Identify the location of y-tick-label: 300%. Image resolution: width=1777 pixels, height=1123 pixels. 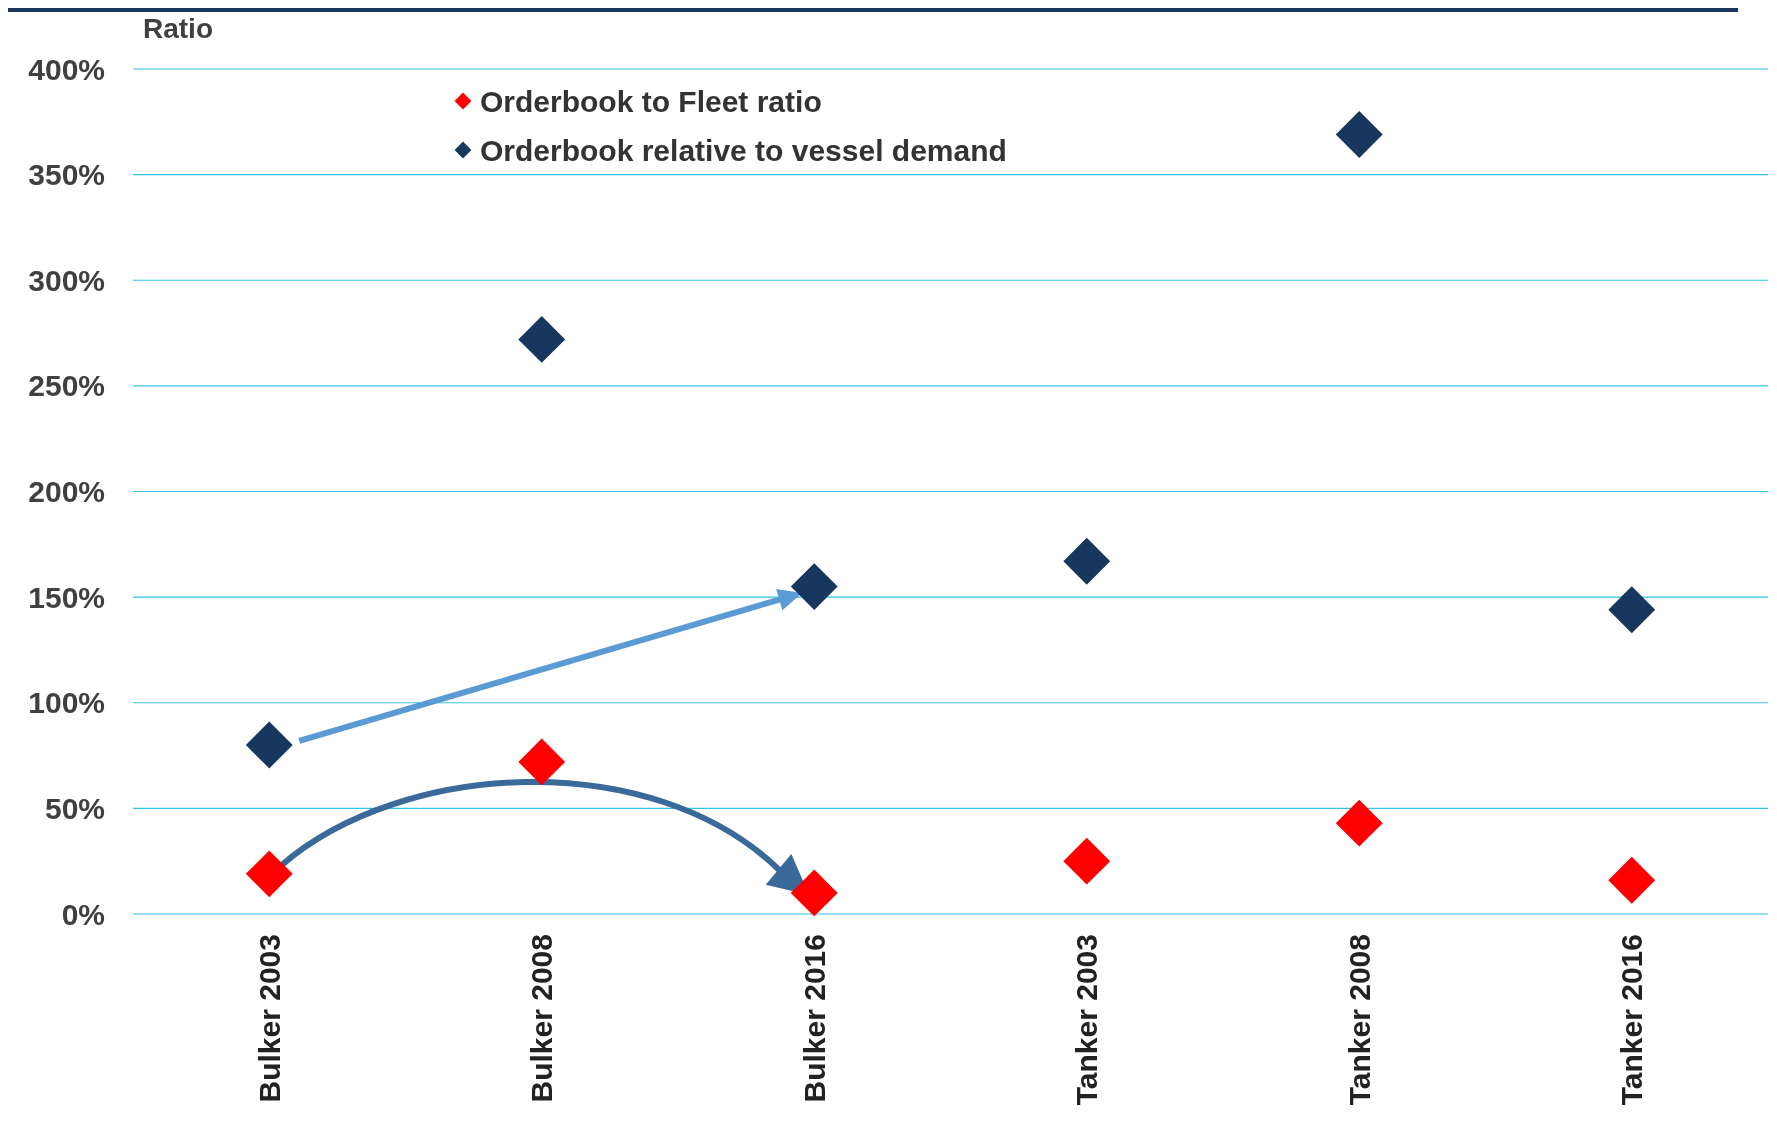
(66, 280).